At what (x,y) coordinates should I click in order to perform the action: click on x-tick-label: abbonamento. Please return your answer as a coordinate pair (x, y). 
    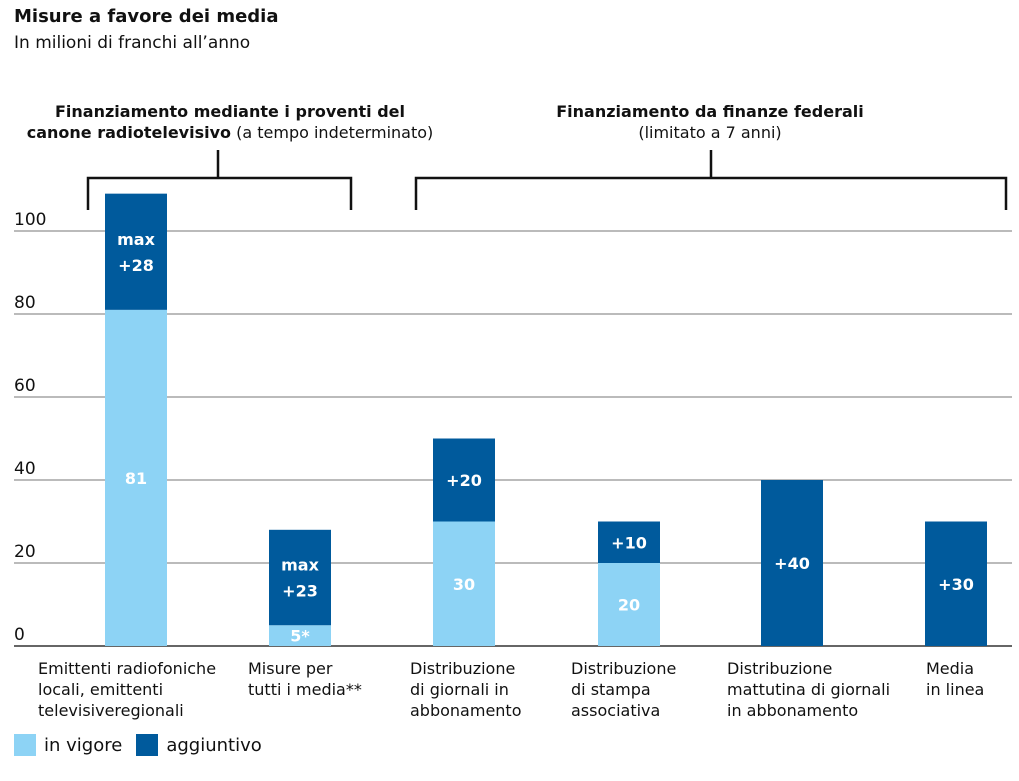
    Looking at the image, I should click on (465, 710).